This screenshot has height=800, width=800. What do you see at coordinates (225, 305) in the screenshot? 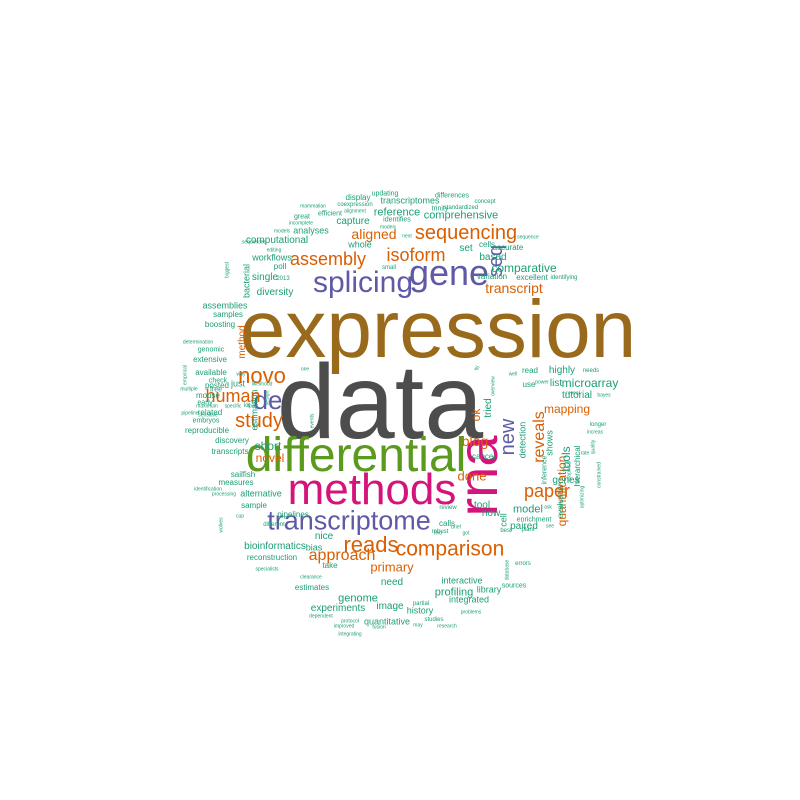
I see `word-assemblies: assemblies` at bounding box center [225, 305].